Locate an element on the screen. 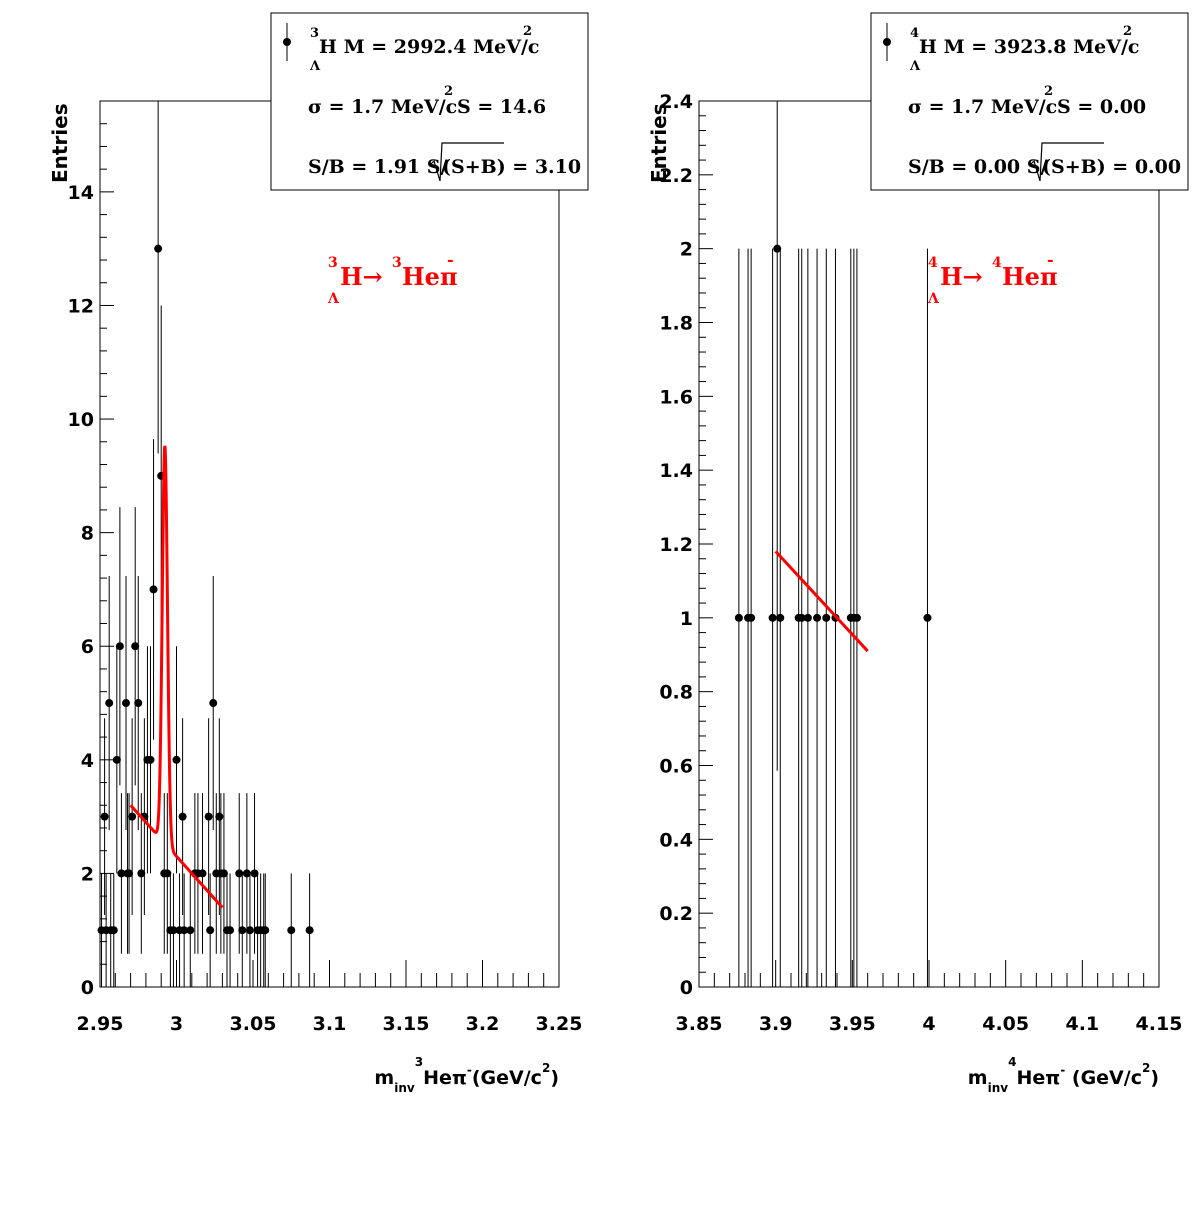 This screenshot has height=1214, width=1200. legend-subscript: Λ is located at coordinates (315, 66).